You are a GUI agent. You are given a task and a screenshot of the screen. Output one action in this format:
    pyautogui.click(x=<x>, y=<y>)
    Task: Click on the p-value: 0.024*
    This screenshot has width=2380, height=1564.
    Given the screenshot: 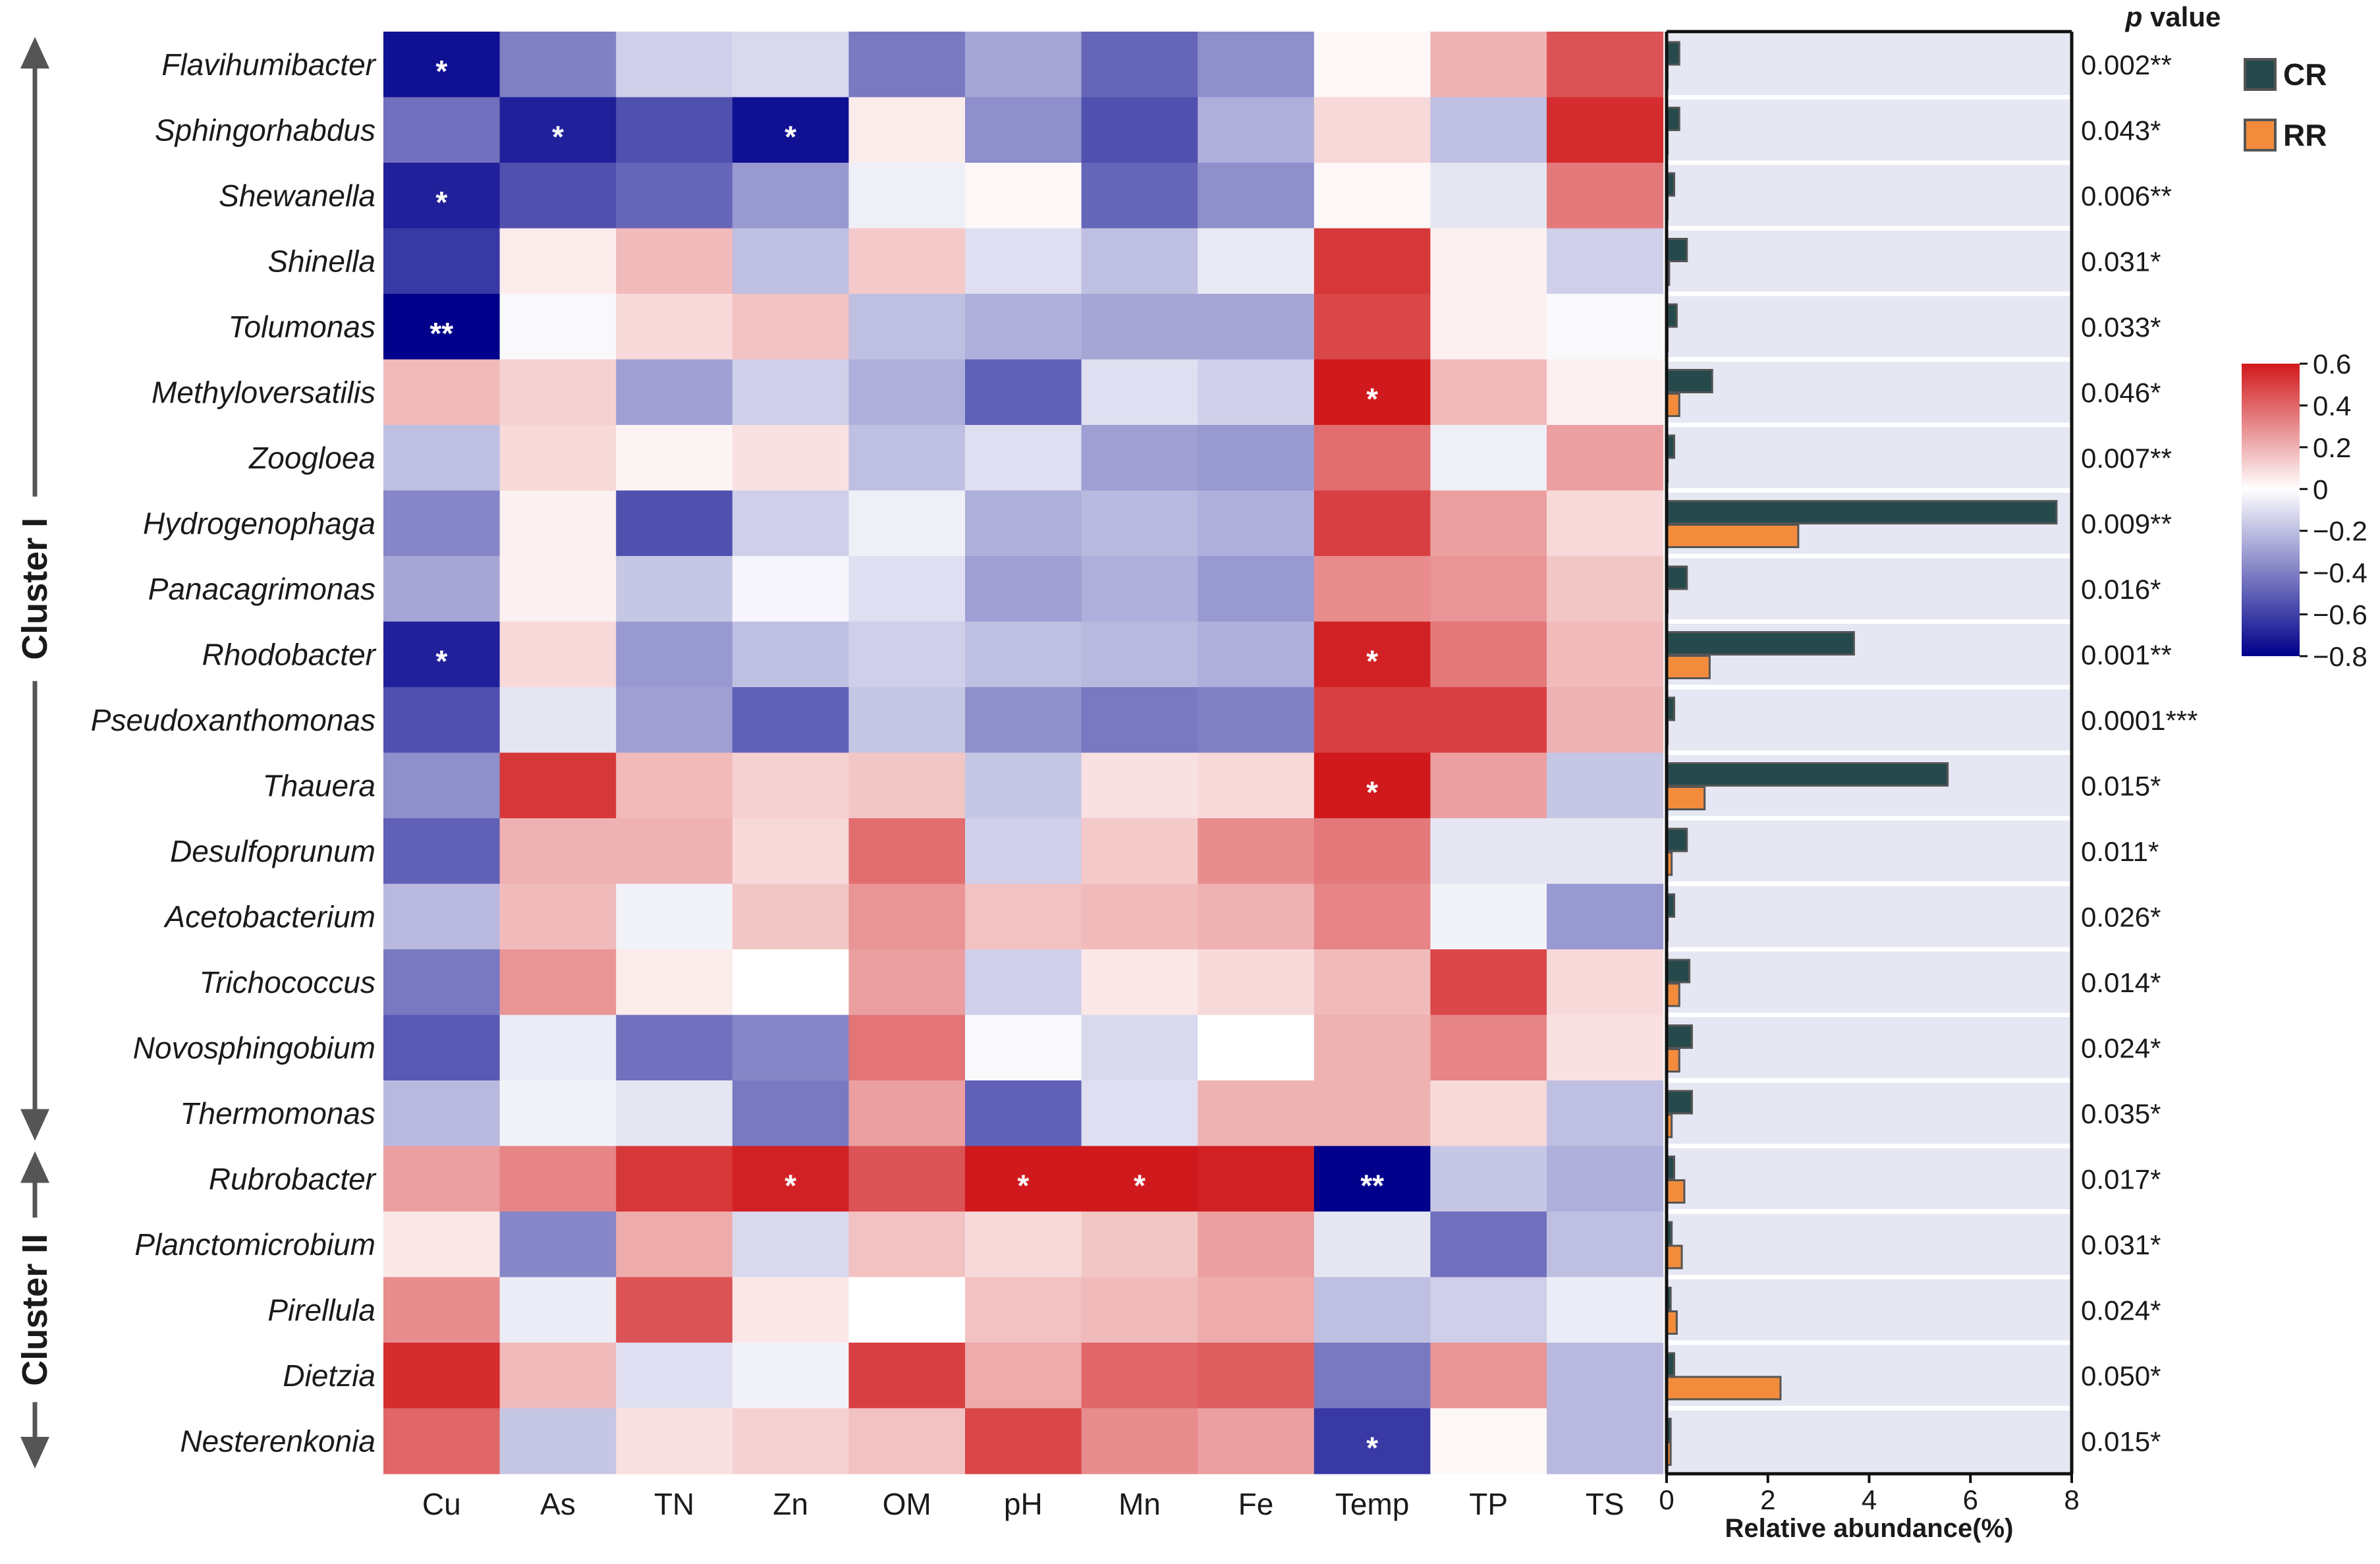 What is the action you would take?
    pyautogui.click(x=2121, y=1310)
    